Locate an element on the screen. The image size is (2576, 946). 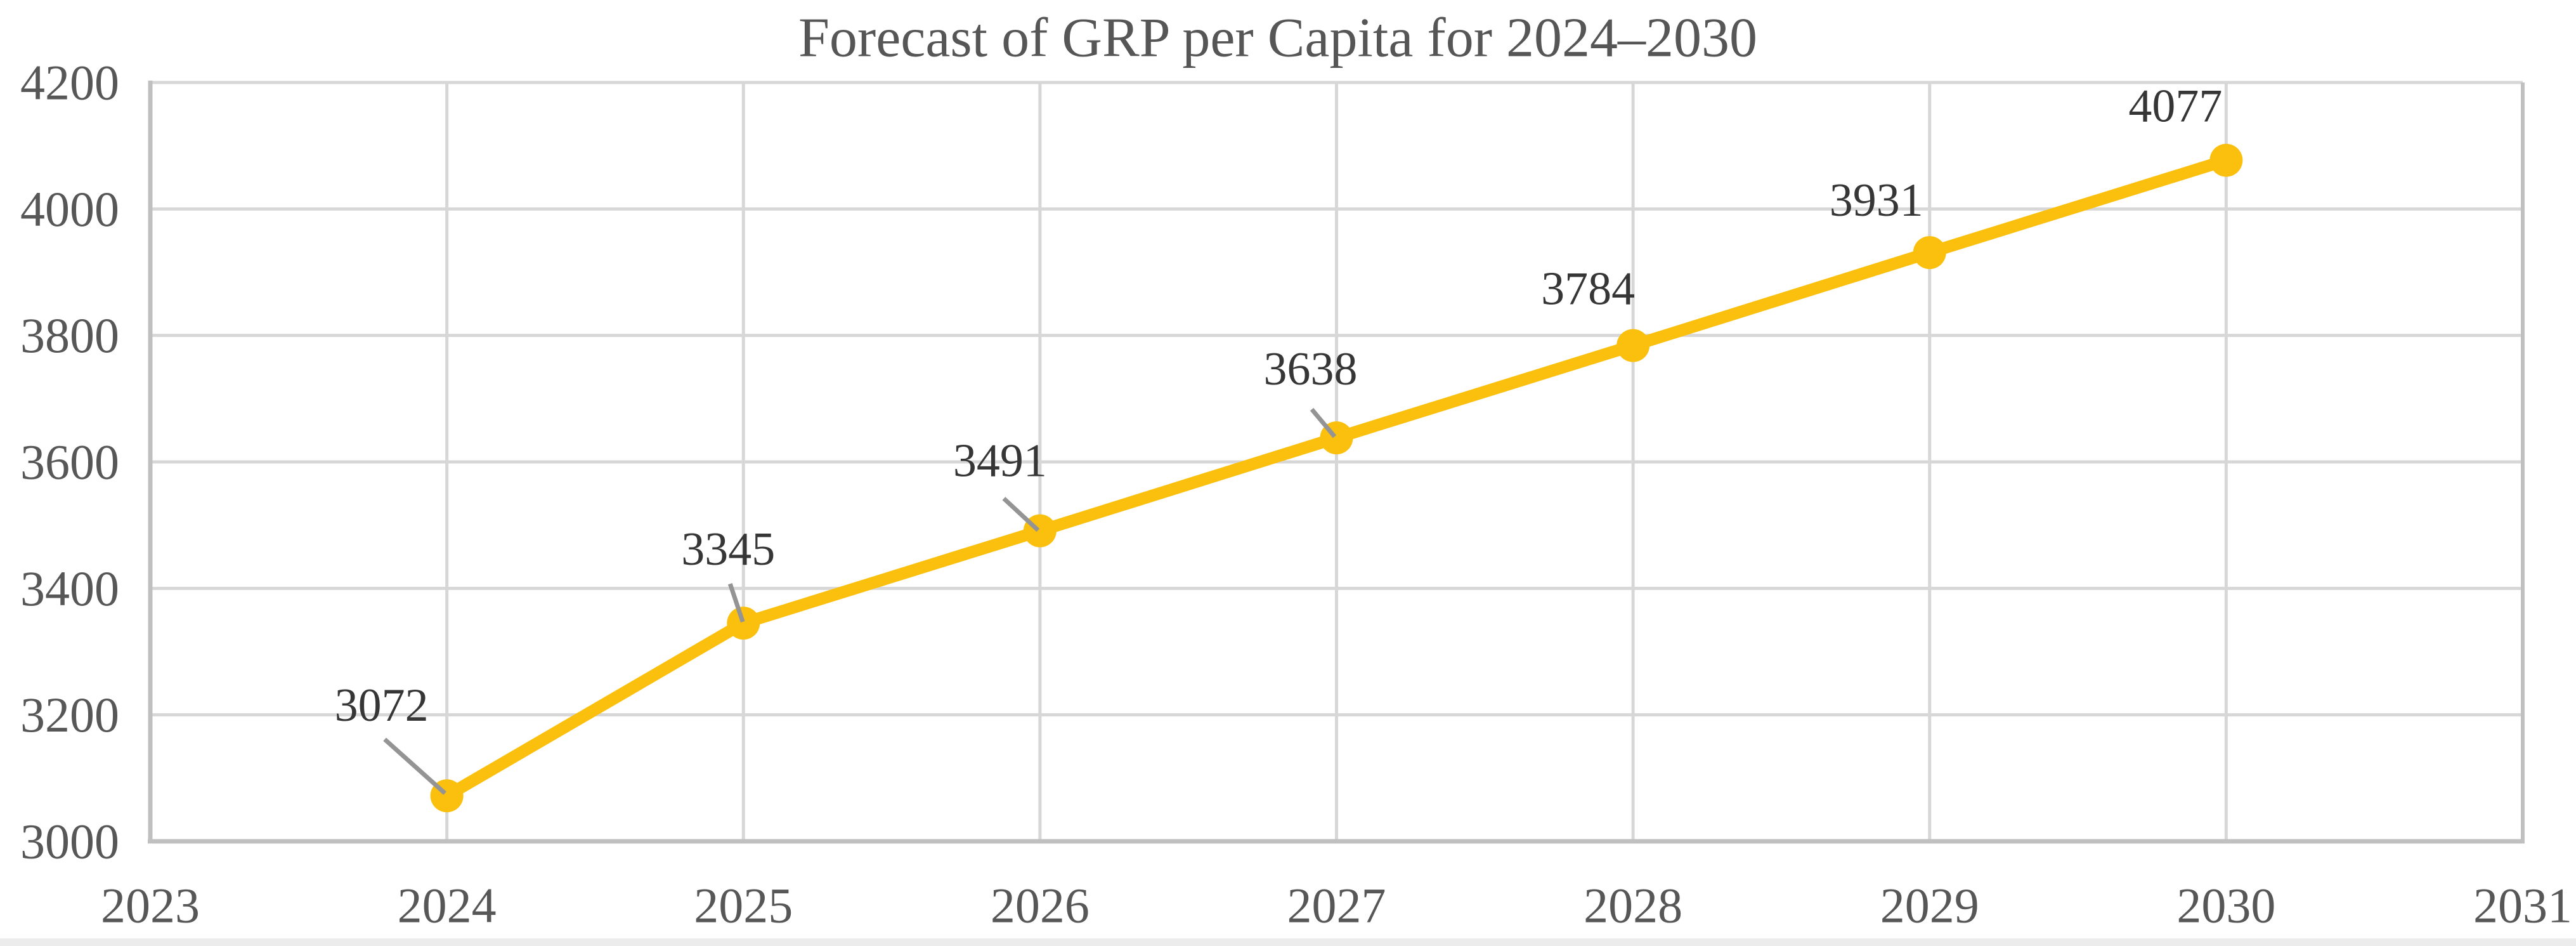
y-tick-label-3400: 3400 is located at coordinates (69, 588).